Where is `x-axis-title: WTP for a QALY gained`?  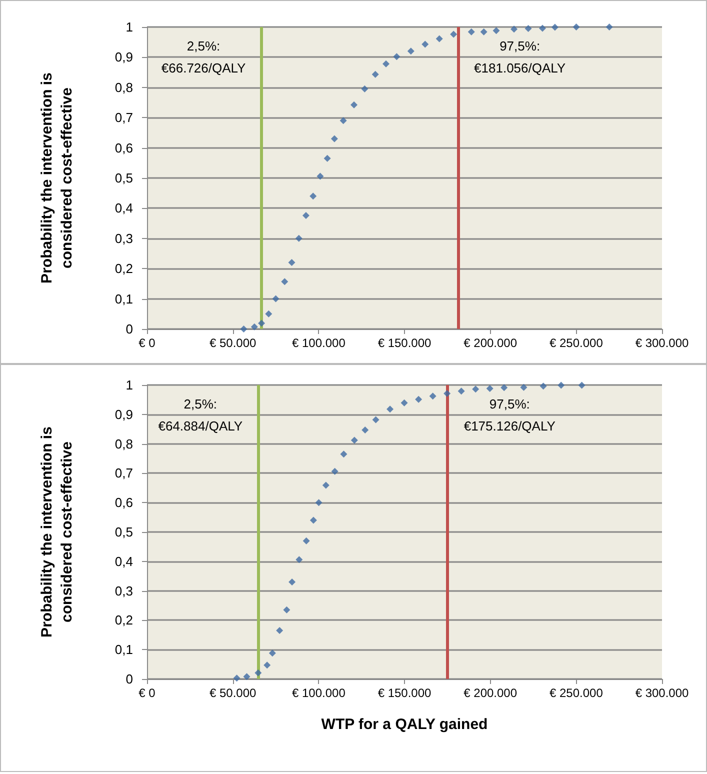 x-axis-title: WTP for a QALY gained is located at coordinates (404, 724).